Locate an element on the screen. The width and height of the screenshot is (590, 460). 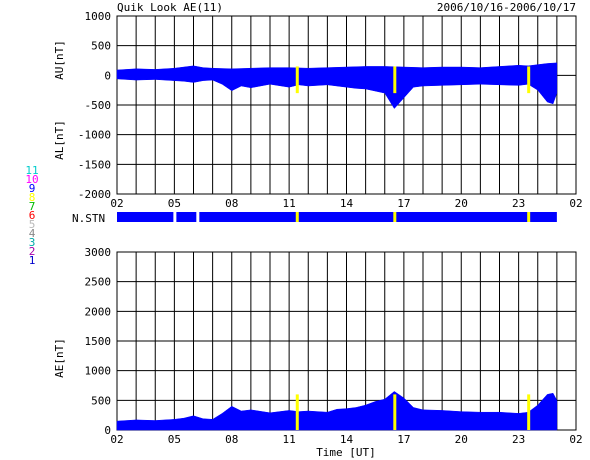
au-al-xtick-label: 20 is located at coordinates (461, 203).